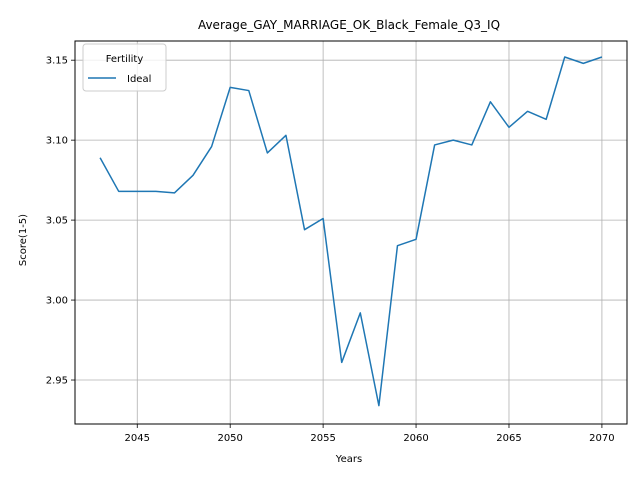  I want to click on x-tick-label: 2060, so click(415, 438).